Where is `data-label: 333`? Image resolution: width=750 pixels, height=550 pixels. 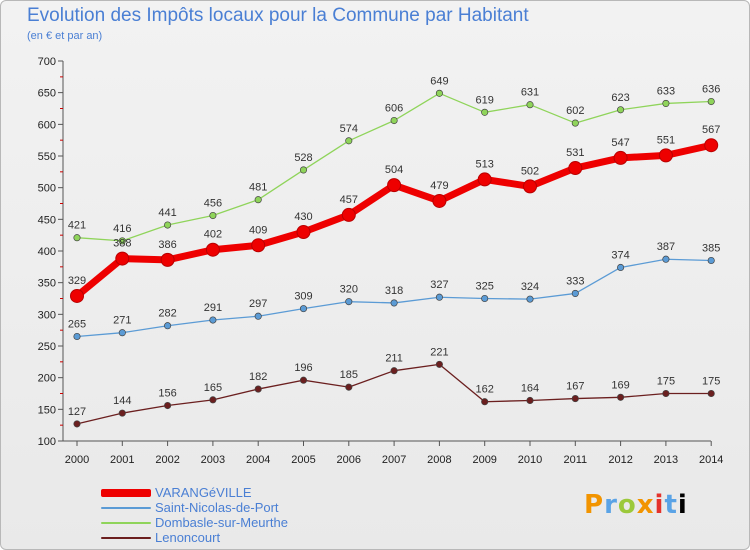
data-label: 333 is located at coordinates (575, 281).